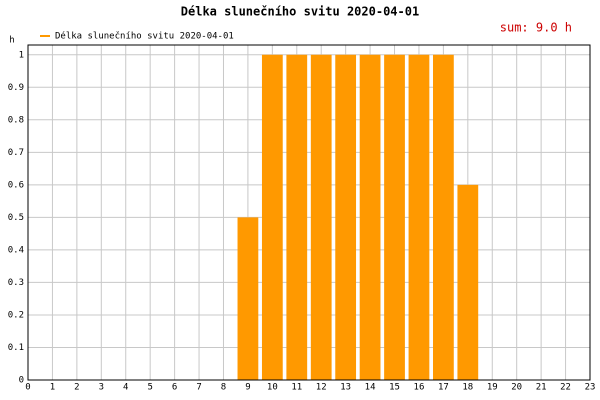 This screenshot has width=600, height=400. What do you see at coordinates (16, 348) in the screenshot?
I see `y-tick-label: 0.1` at bounding box center [16, 348].